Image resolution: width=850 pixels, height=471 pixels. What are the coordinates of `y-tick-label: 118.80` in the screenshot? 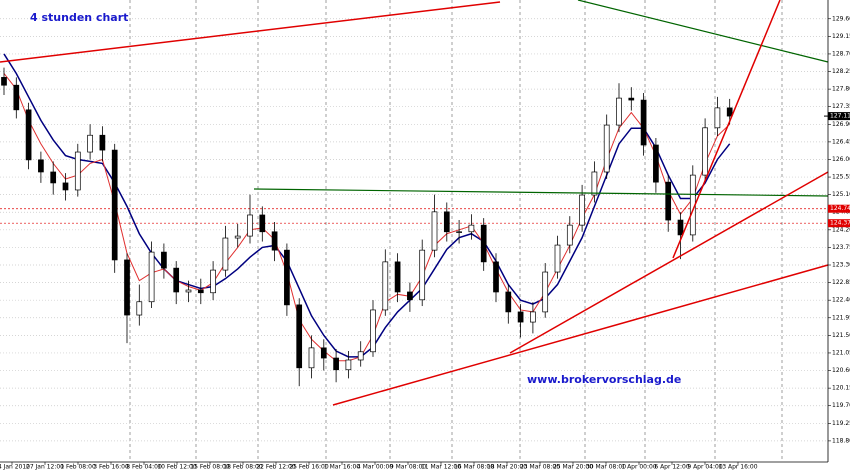 It's located at (841, 440).